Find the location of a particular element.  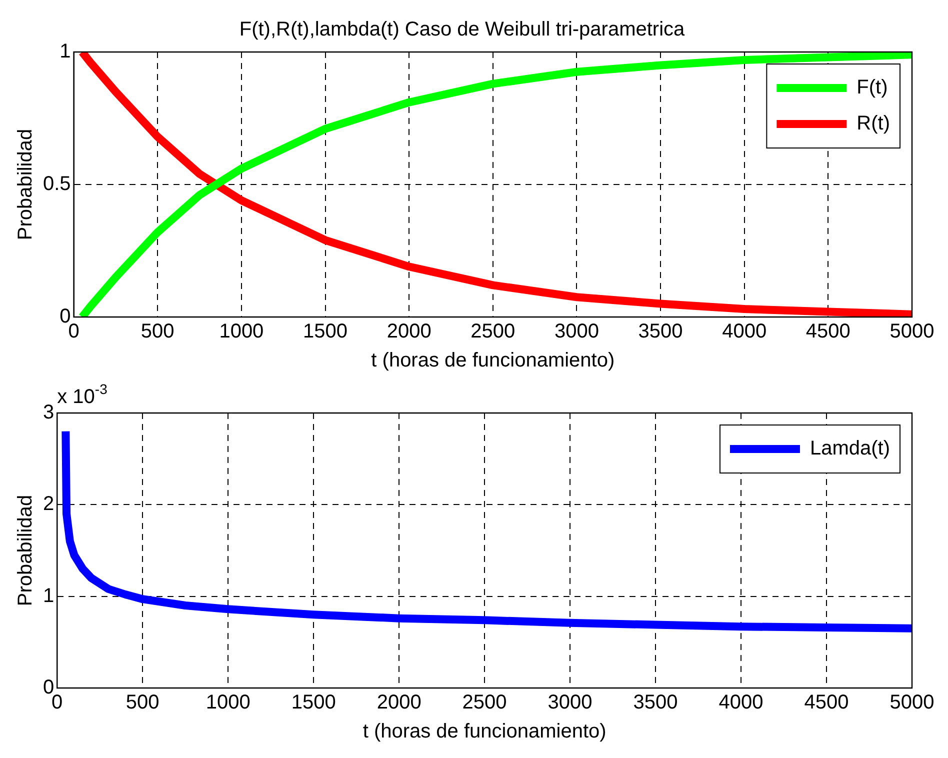

legend-label: Lamda(t) is located at coordinates (850, 449).